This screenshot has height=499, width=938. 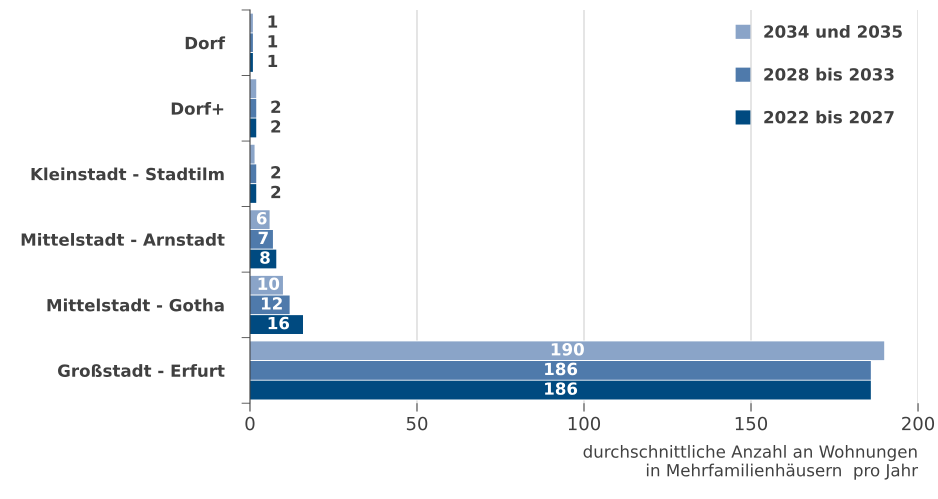 I want to click on legend-label: 2022 bis 2027, so click(x=829, y=117).